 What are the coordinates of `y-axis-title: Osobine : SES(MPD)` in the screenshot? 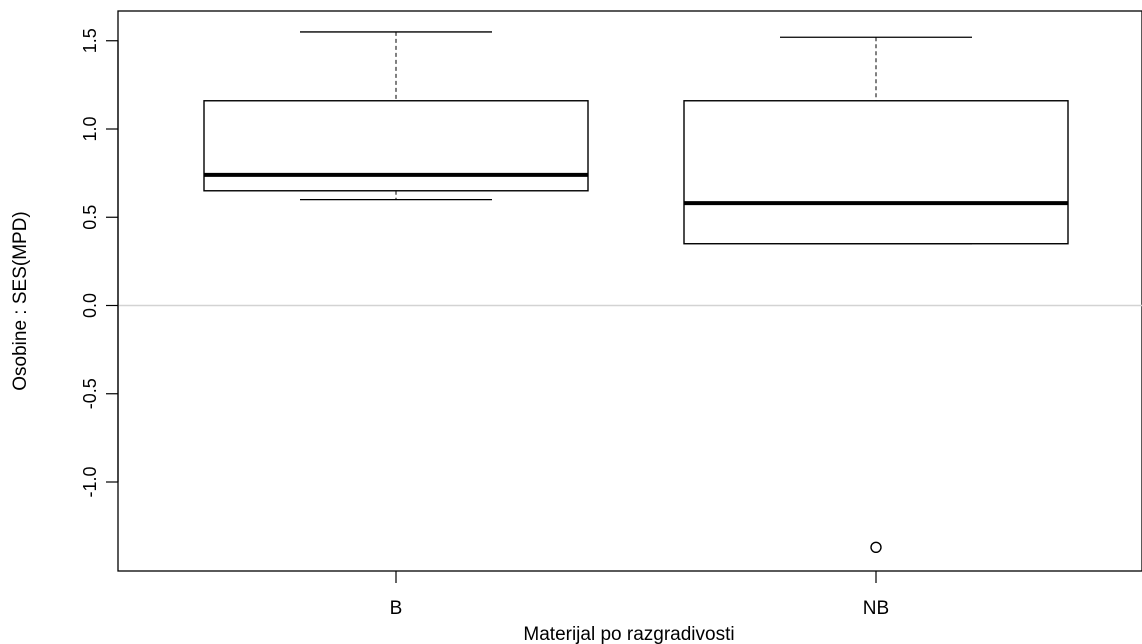 It's located at (20, 301).